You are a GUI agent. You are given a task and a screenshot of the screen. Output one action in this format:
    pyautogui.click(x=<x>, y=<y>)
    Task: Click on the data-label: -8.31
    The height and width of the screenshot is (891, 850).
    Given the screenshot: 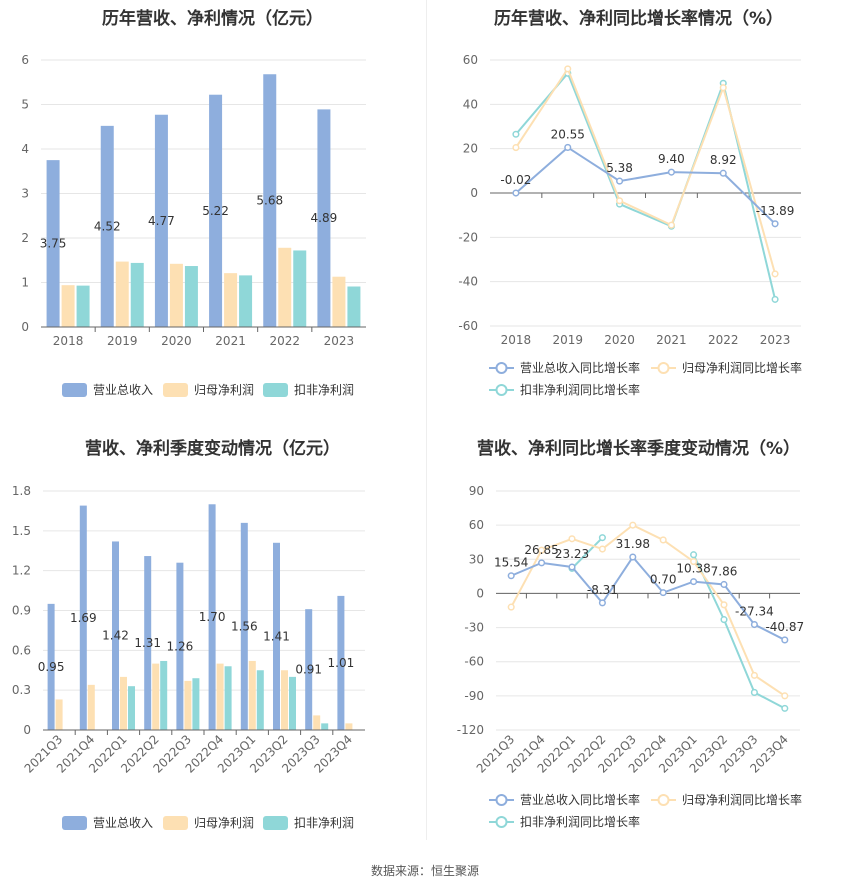 What is the action you would take?
    pyautogui.click(x=602, y=590)
    